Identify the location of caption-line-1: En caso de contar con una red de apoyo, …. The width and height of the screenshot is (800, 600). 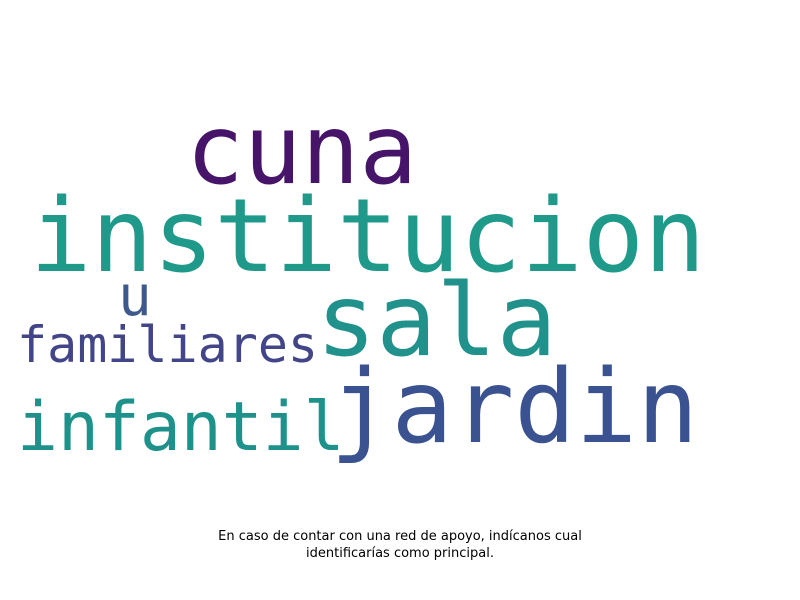
(400, 536).